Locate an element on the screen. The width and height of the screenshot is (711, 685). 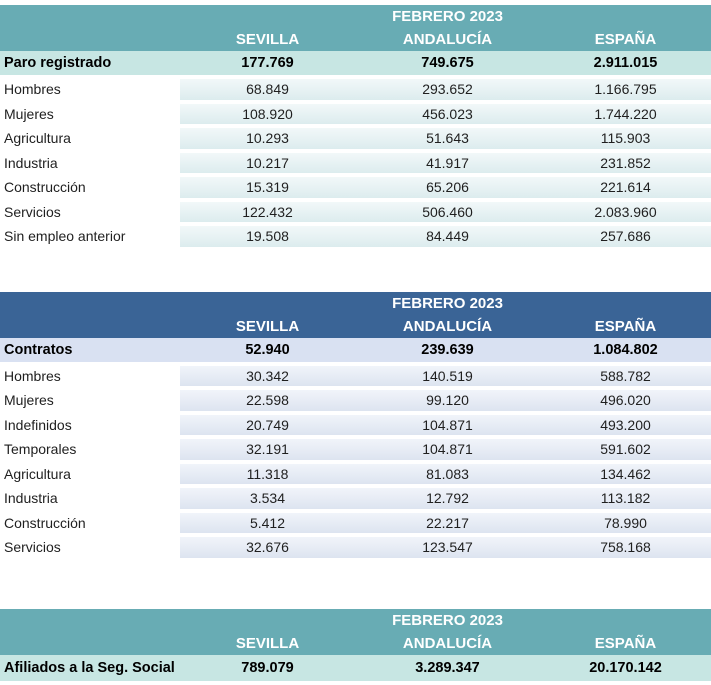
summary-label: Contratos is located at coordinates (38, 349).